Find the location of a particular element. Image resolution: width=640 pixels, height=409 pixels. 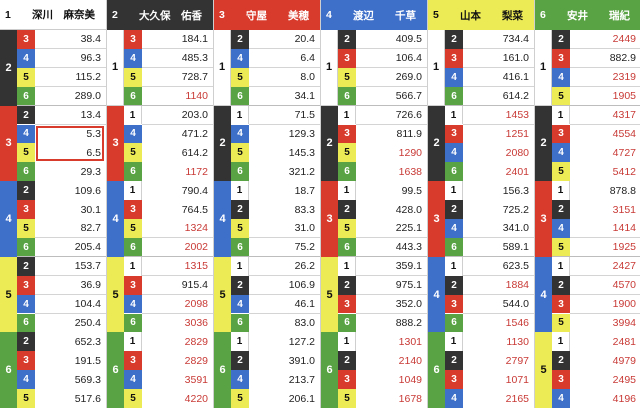

odds-value: 566.7 is located at coordinates (391, 96).